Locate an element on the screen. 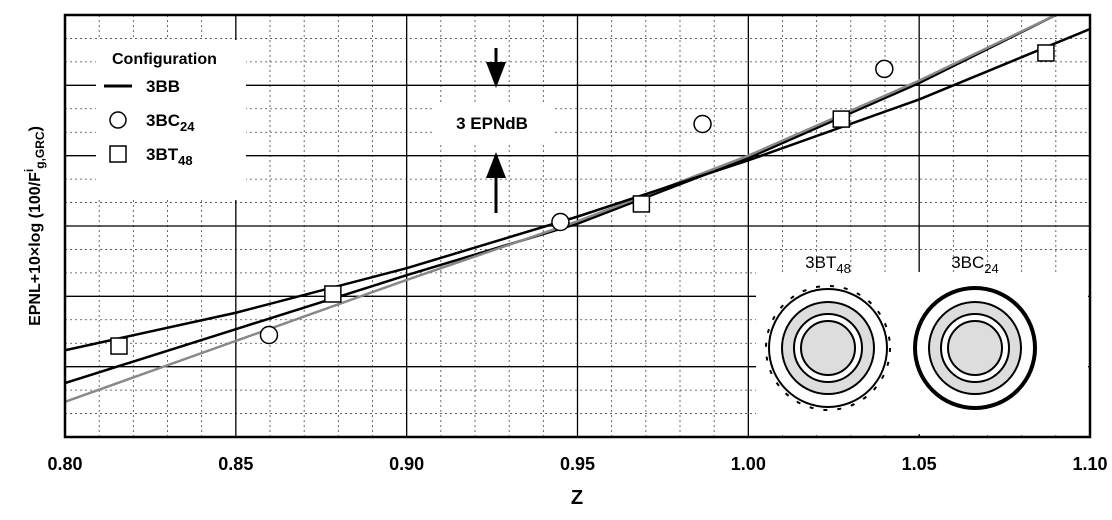 This screenshot has height=520, width=1112. x-tick-label: 0.80 is located at coordinates (64, 464).